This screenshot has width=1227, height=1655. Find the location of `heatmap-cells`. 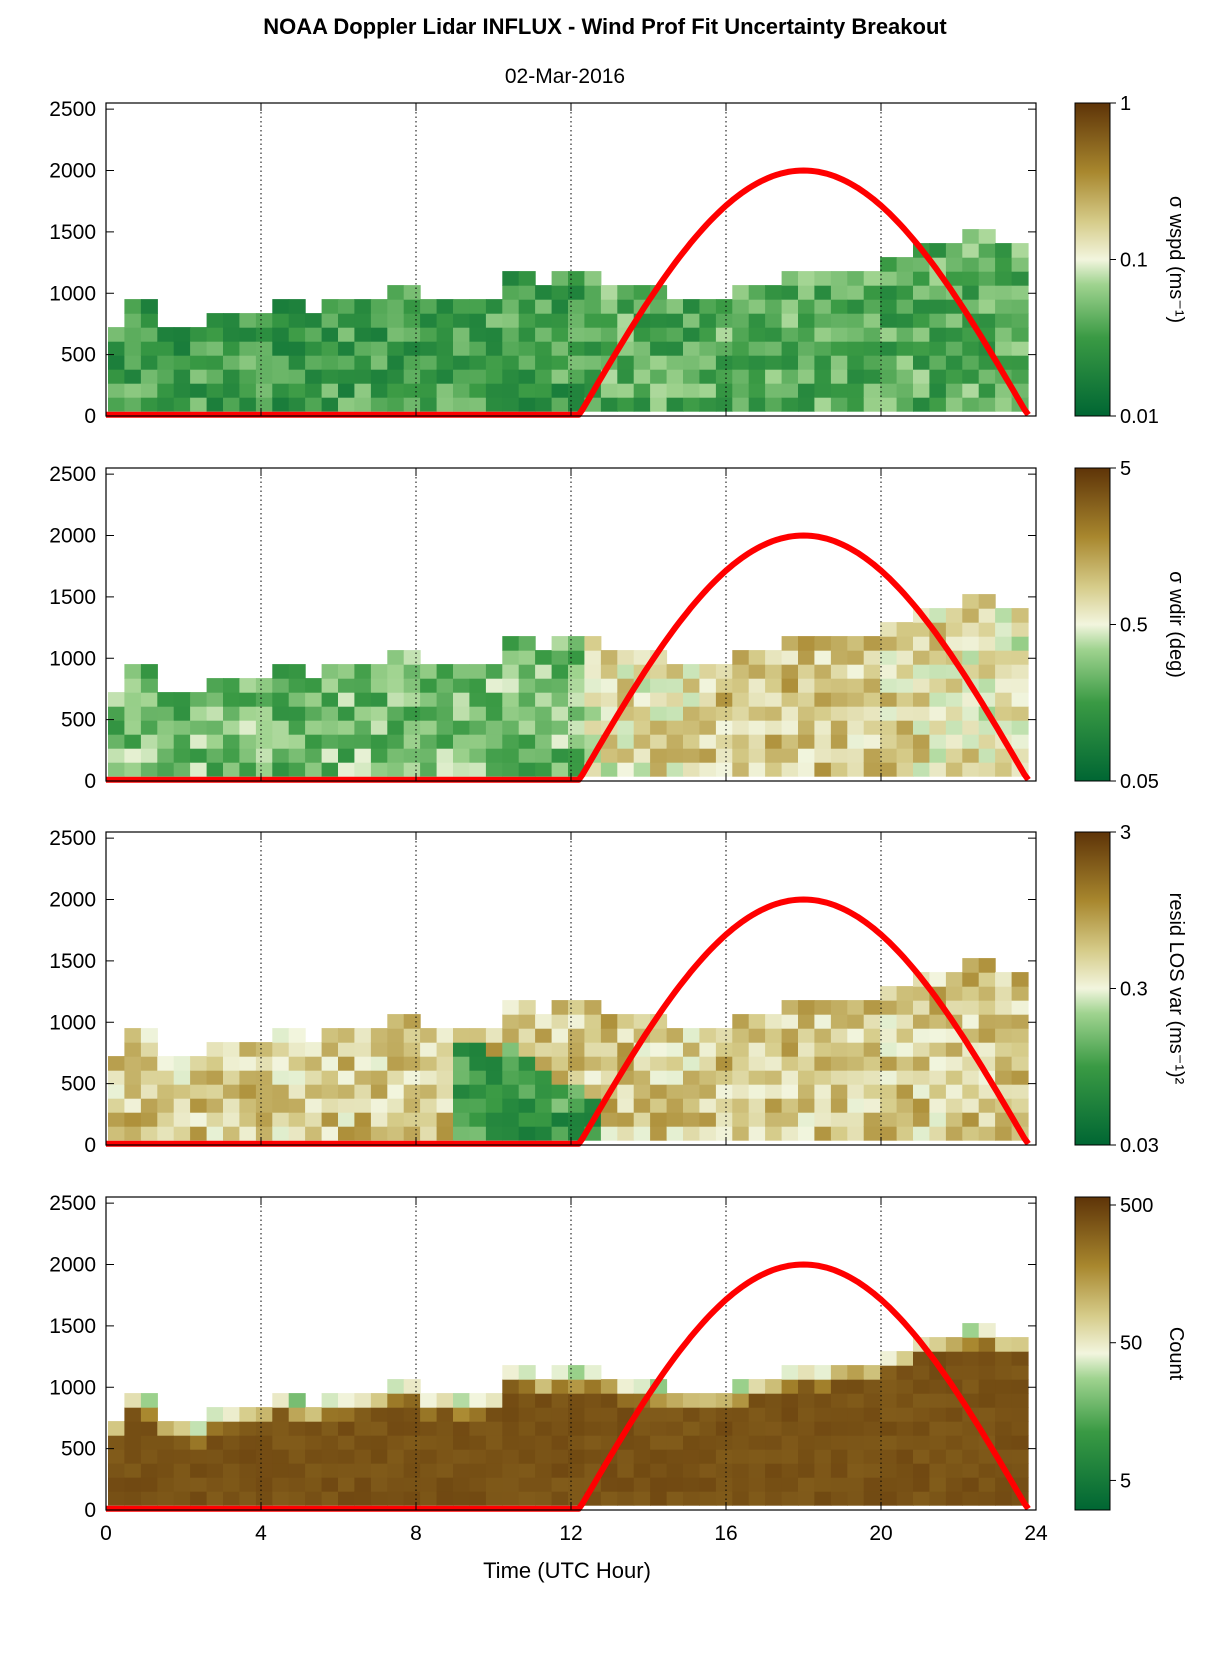

heatmap-cells is located at coordinates (568, 320).